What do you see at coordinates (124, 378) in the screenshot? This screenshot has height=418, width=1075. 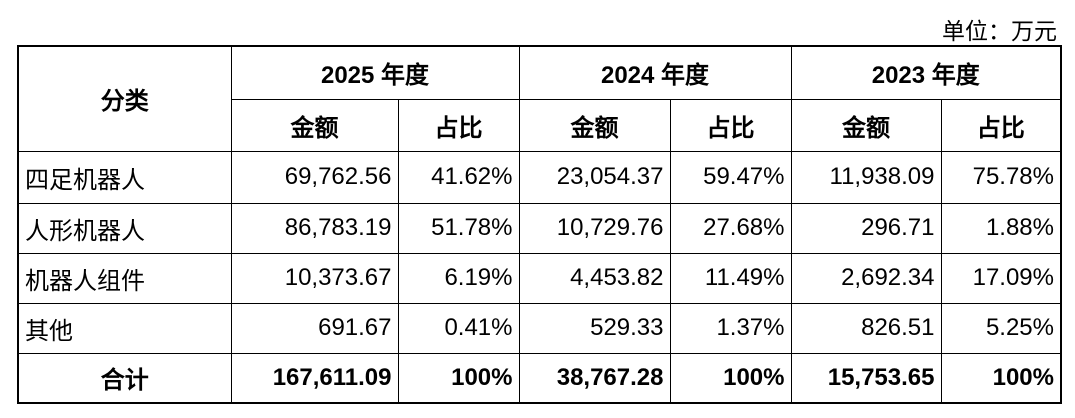 I see `category-cell: 合计` at bounding box center [124, 378].